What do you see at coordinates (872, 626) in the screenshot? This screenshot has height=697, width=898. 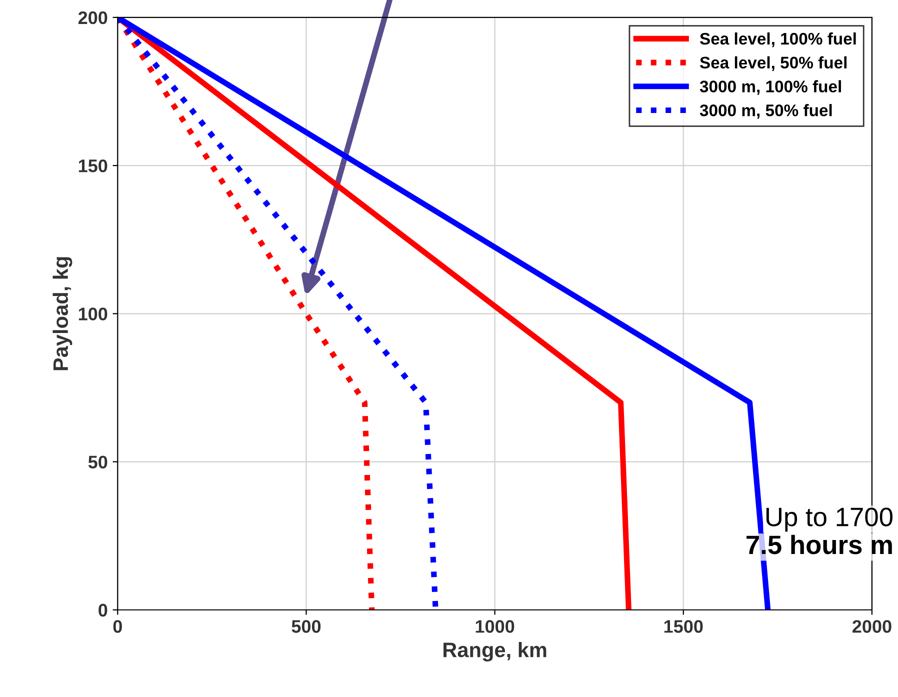 I see `x-tick-label: 2000` at bounding box center [872, 626].